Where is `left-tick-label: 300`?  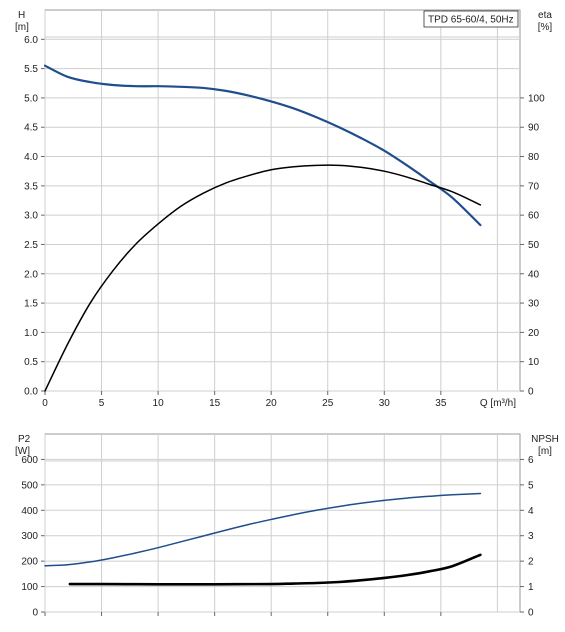 left-tick-label: 300 is located at coordinates (29, 536).